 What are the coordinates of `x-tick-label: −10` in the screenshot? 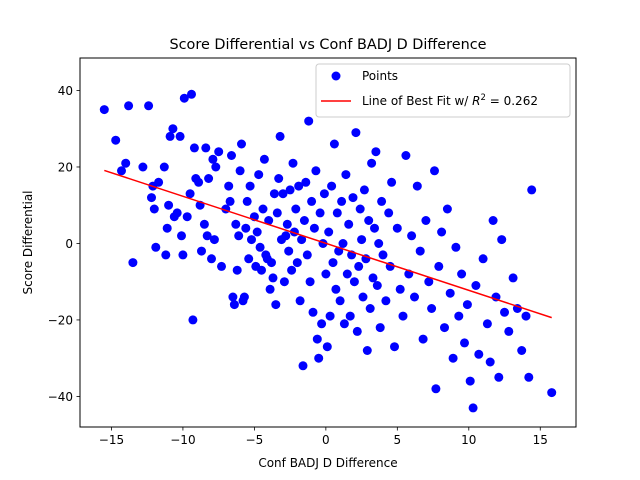 It's located at (182, 440).